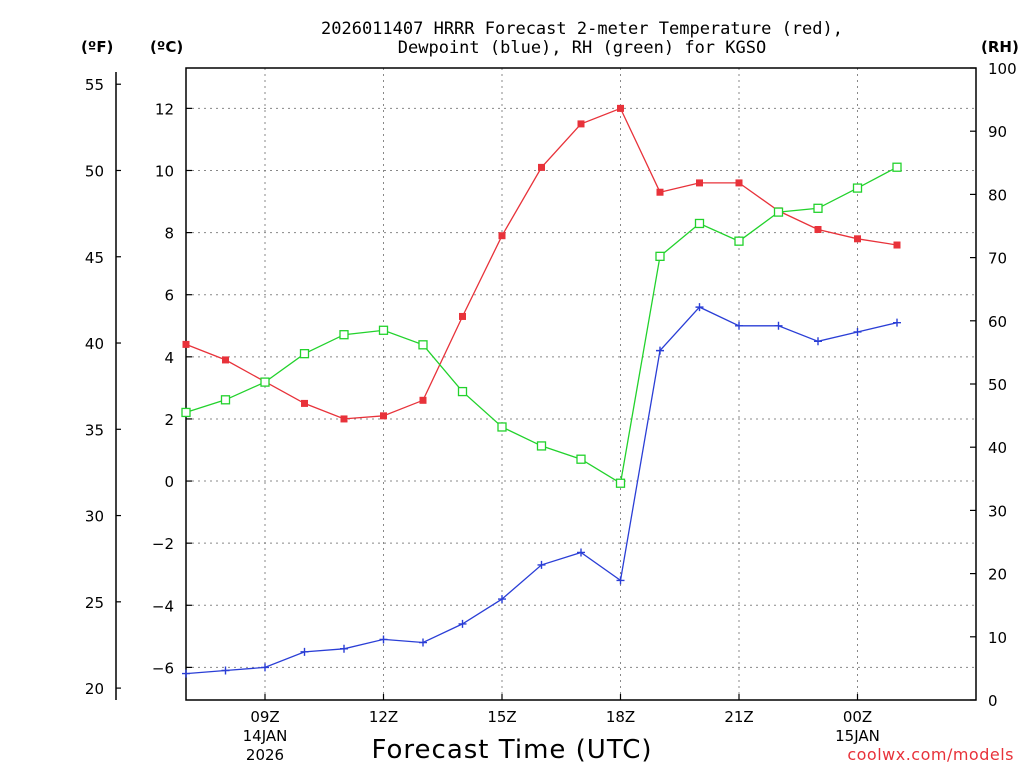 This screenshot has height=768, width=1024. I want to click on fahrenheit-tick-label: 25, so click(94, 603).